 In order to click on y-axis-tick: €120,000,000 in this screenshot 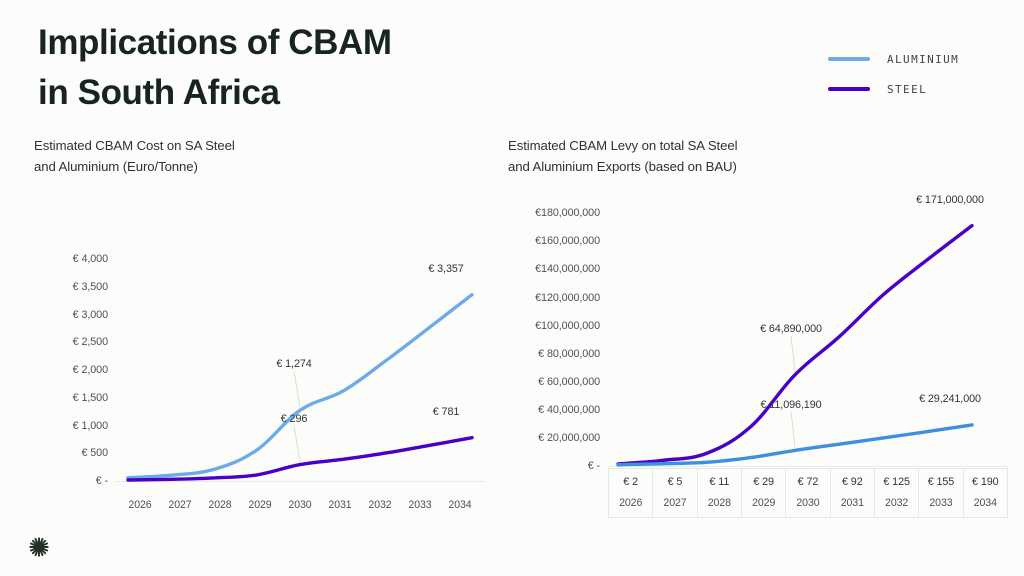, I will do `click(567, 297)`.